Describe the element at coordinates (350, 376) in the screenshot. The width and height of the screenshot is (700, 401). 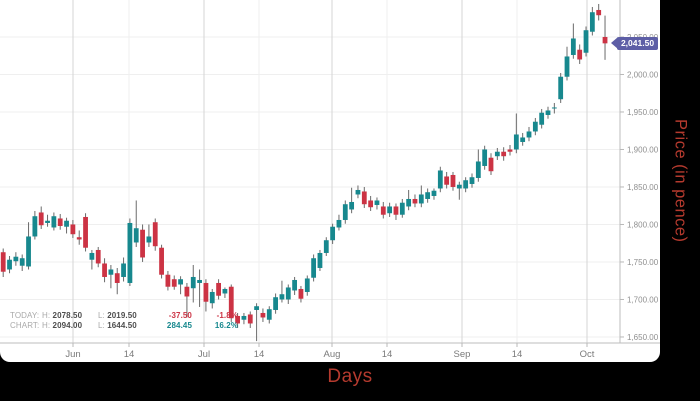
I see `x-axis-title: Days` at that location.